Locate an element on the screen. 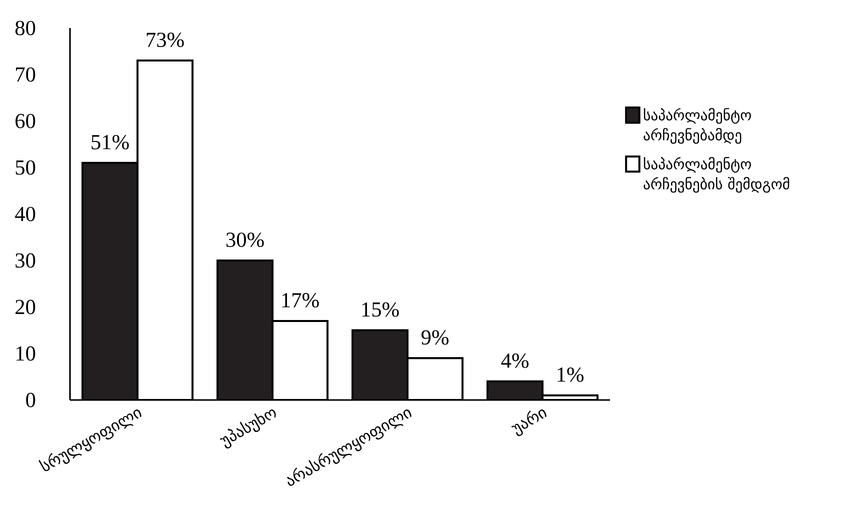 This screenshot has width=859, height=524. data-label: 15% is located at coordinates (380, 309).